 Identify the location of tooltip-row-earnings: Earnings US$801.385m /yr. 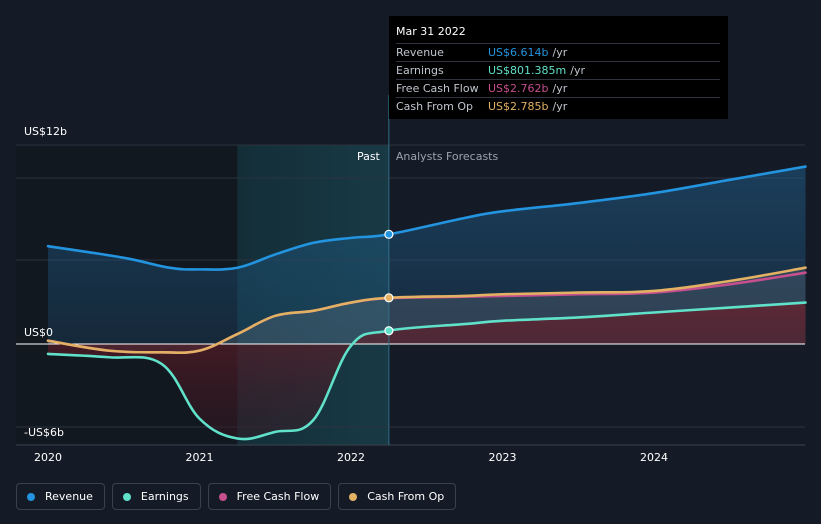
(558, 70).